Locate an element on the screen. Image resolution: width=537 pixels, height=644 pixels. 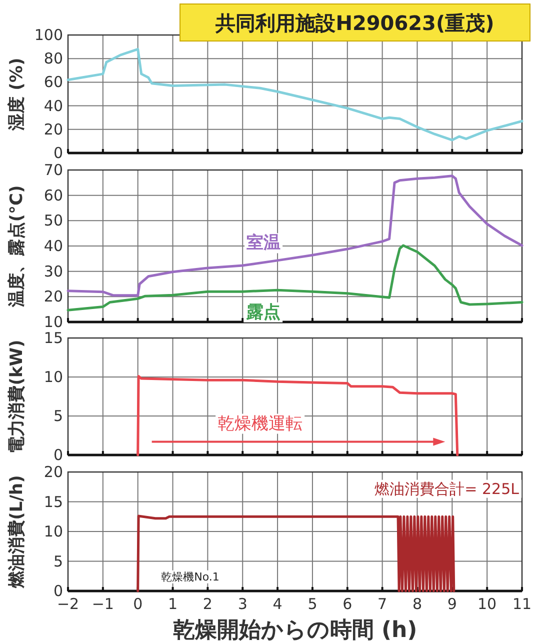
x-tick-label: 5 is located at coordinates (313, 604).